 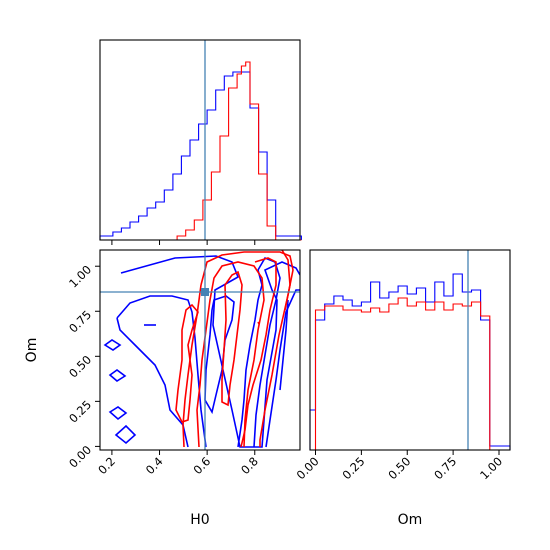 What do you see at coordinates (80, 367) in the screenshot?
I see `y-tick-label: 0.50` at bounding box center [80, 367].